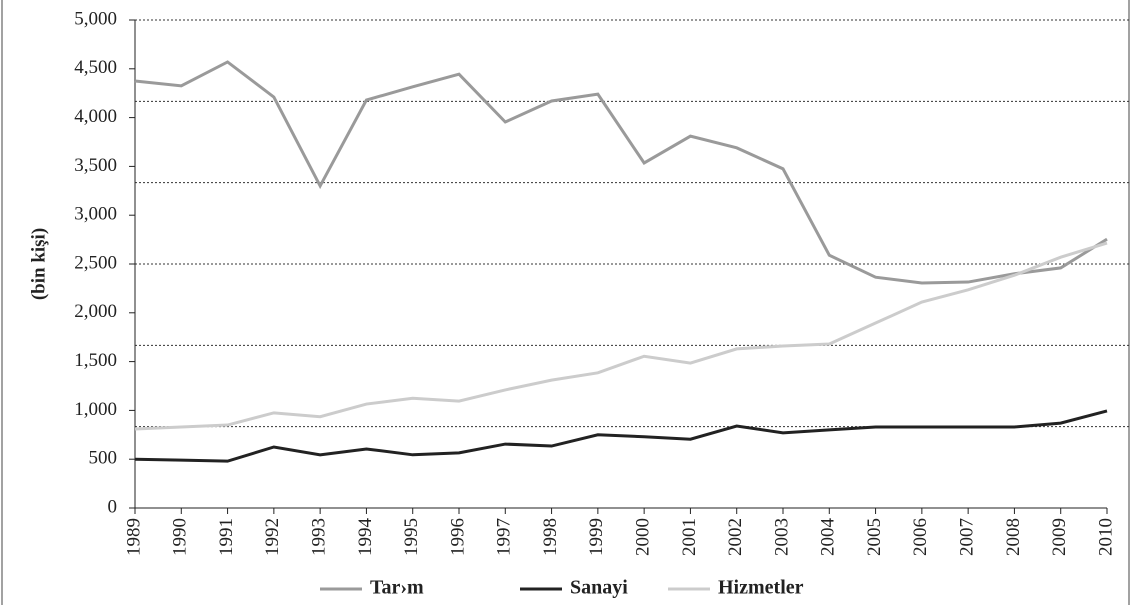  I want to click on x-tick-label: 2004, so click(828, 537).